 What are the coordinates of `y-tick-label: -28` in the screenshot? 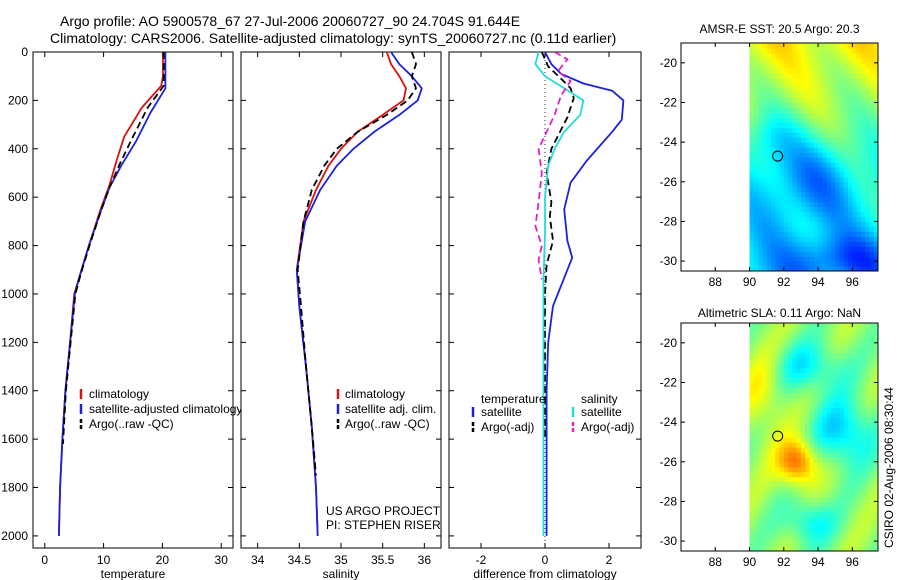 It's located at (669, 501).